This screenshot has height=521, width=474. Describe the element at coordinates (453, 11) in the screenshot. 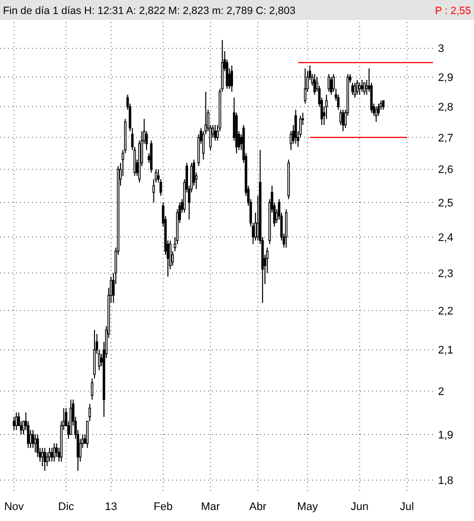

I see `text: P : 2,55` at that location.